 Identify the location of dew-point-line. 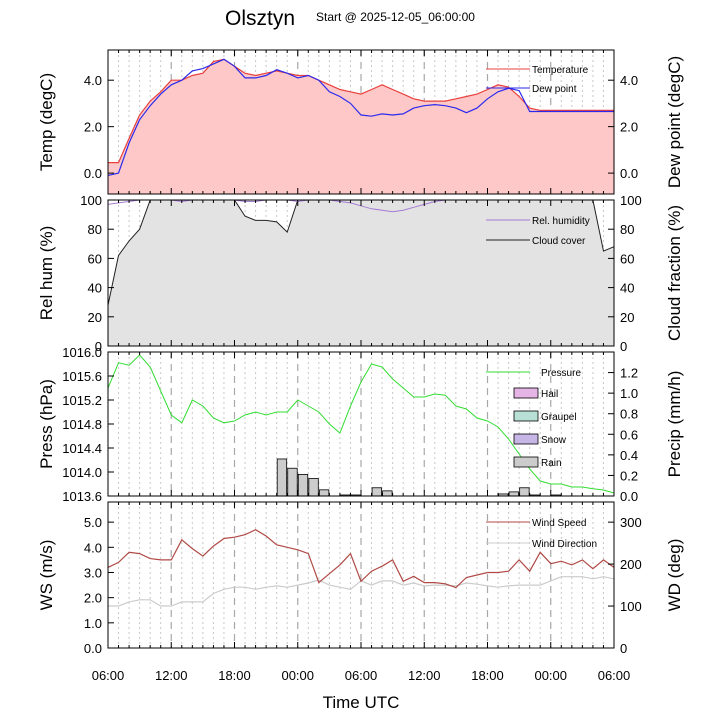
(360, 117).